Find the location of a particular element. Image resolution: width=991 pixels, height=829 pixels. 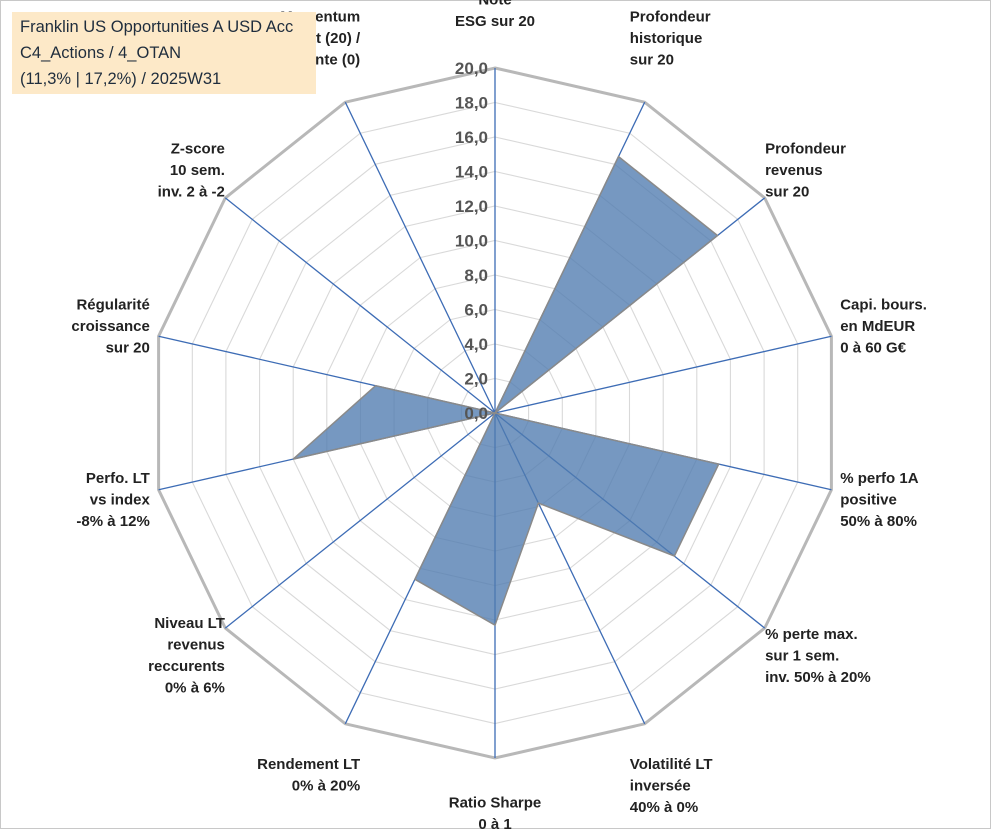

radial-tick-label: 14,0 is located at coordinates (471, 172).